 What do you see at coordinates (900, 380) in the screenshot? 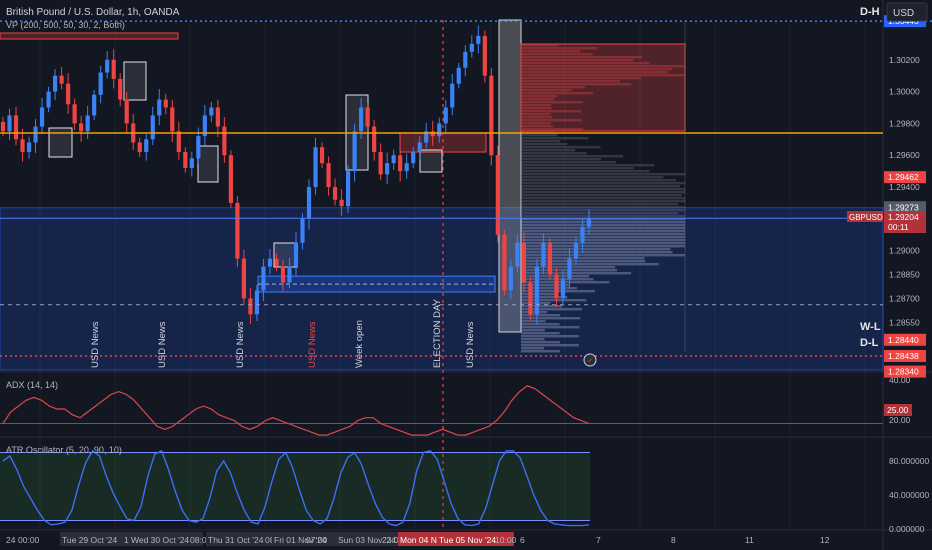
I see `adx-tick: 40.00` at bounding box center [900, 380].